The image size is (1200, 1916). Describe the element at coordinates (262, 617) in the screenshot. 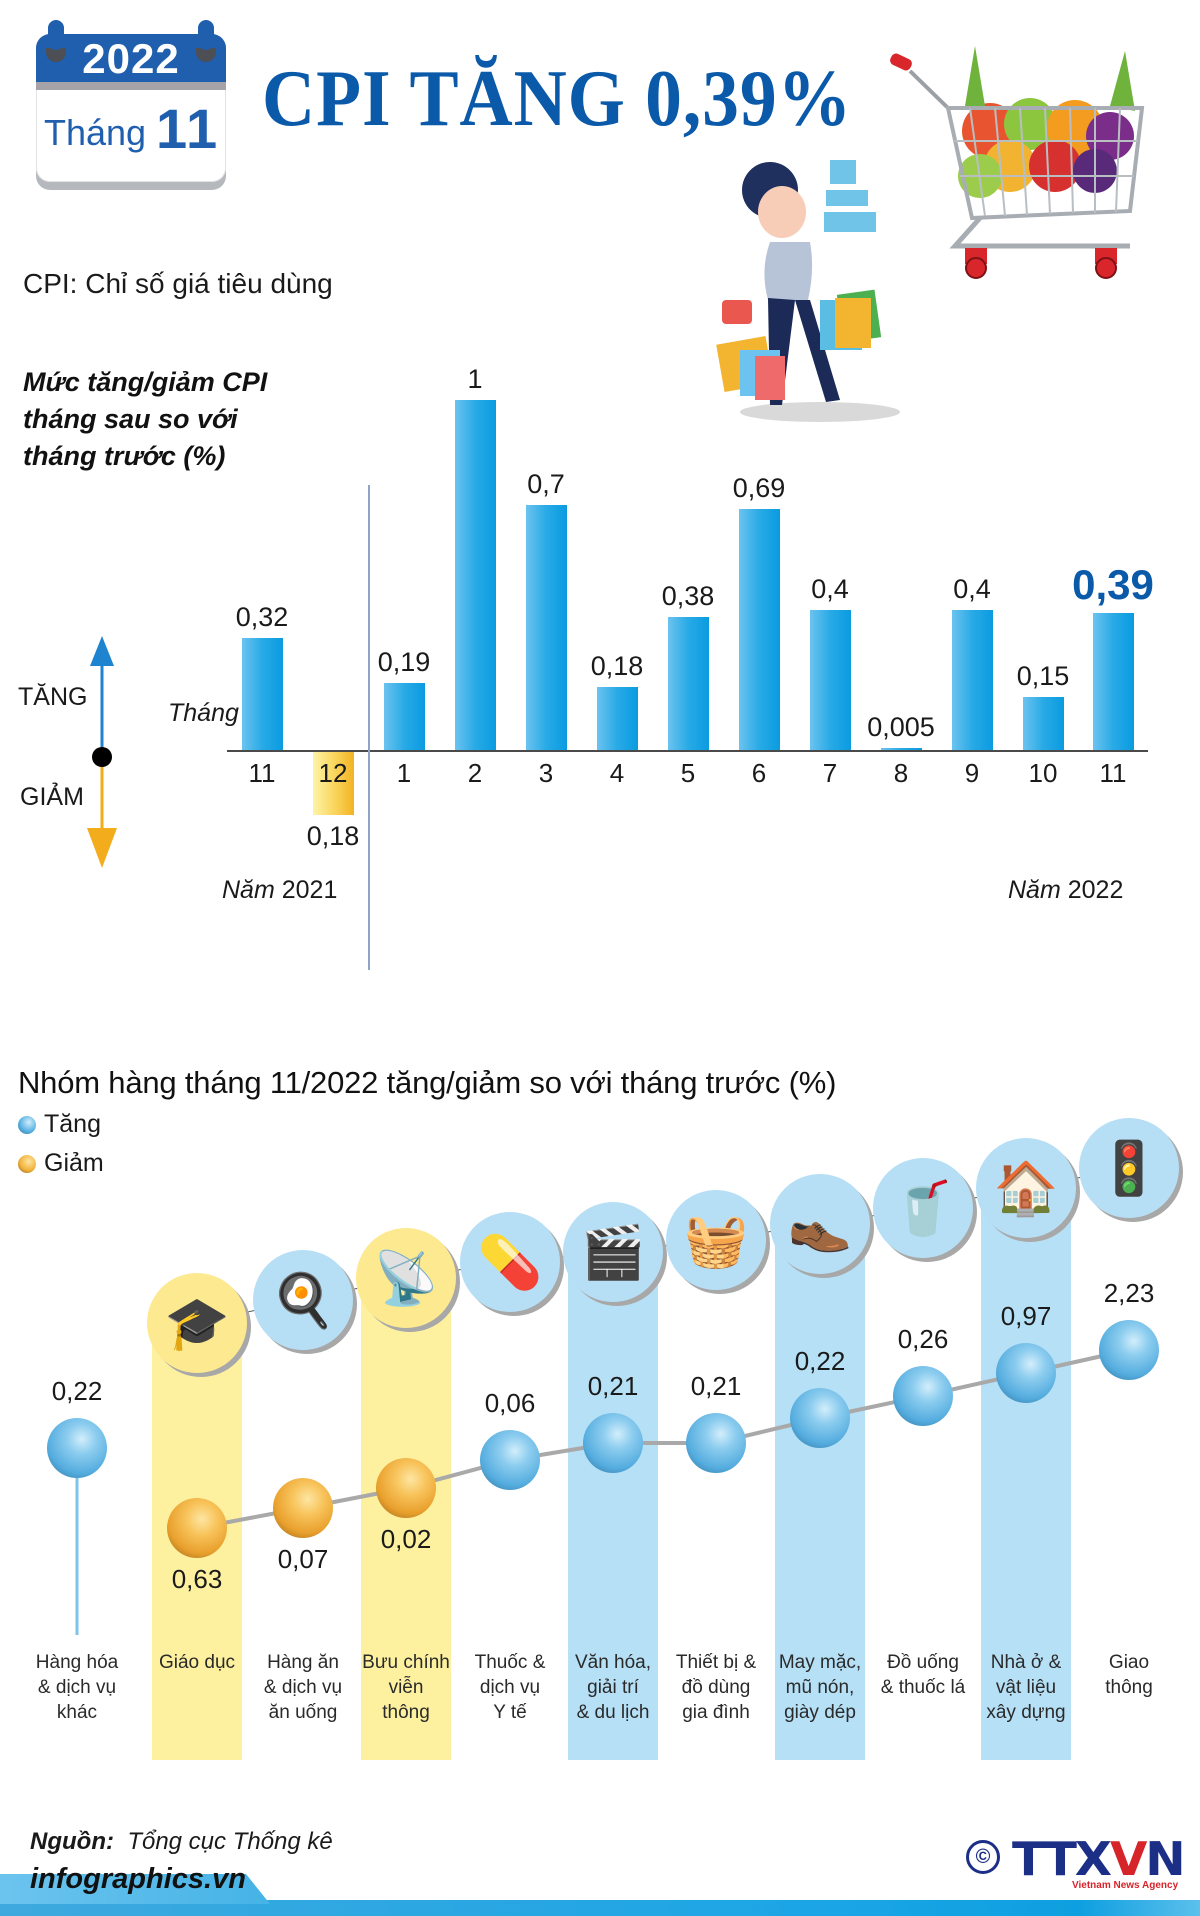

I see `bar-value-label: 0,32` at that location.